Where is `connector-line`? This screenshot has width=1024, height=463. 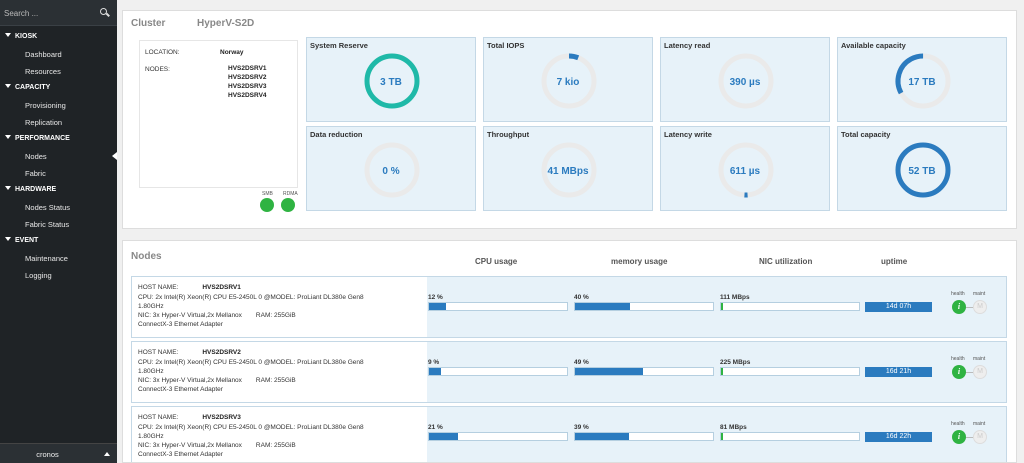 connector-line is located at coordinates (968, 437).